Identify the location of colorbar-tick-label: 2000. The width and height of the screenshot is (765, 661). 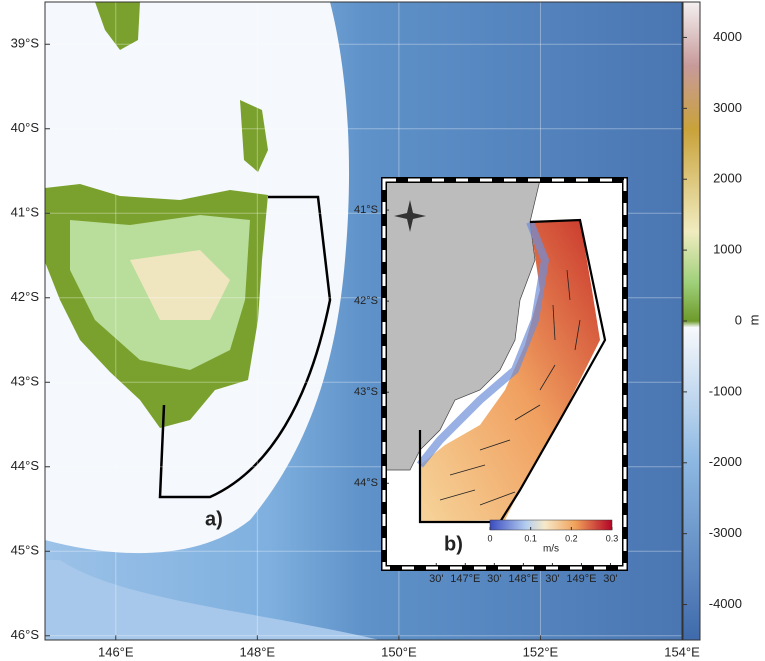
(727, 178).